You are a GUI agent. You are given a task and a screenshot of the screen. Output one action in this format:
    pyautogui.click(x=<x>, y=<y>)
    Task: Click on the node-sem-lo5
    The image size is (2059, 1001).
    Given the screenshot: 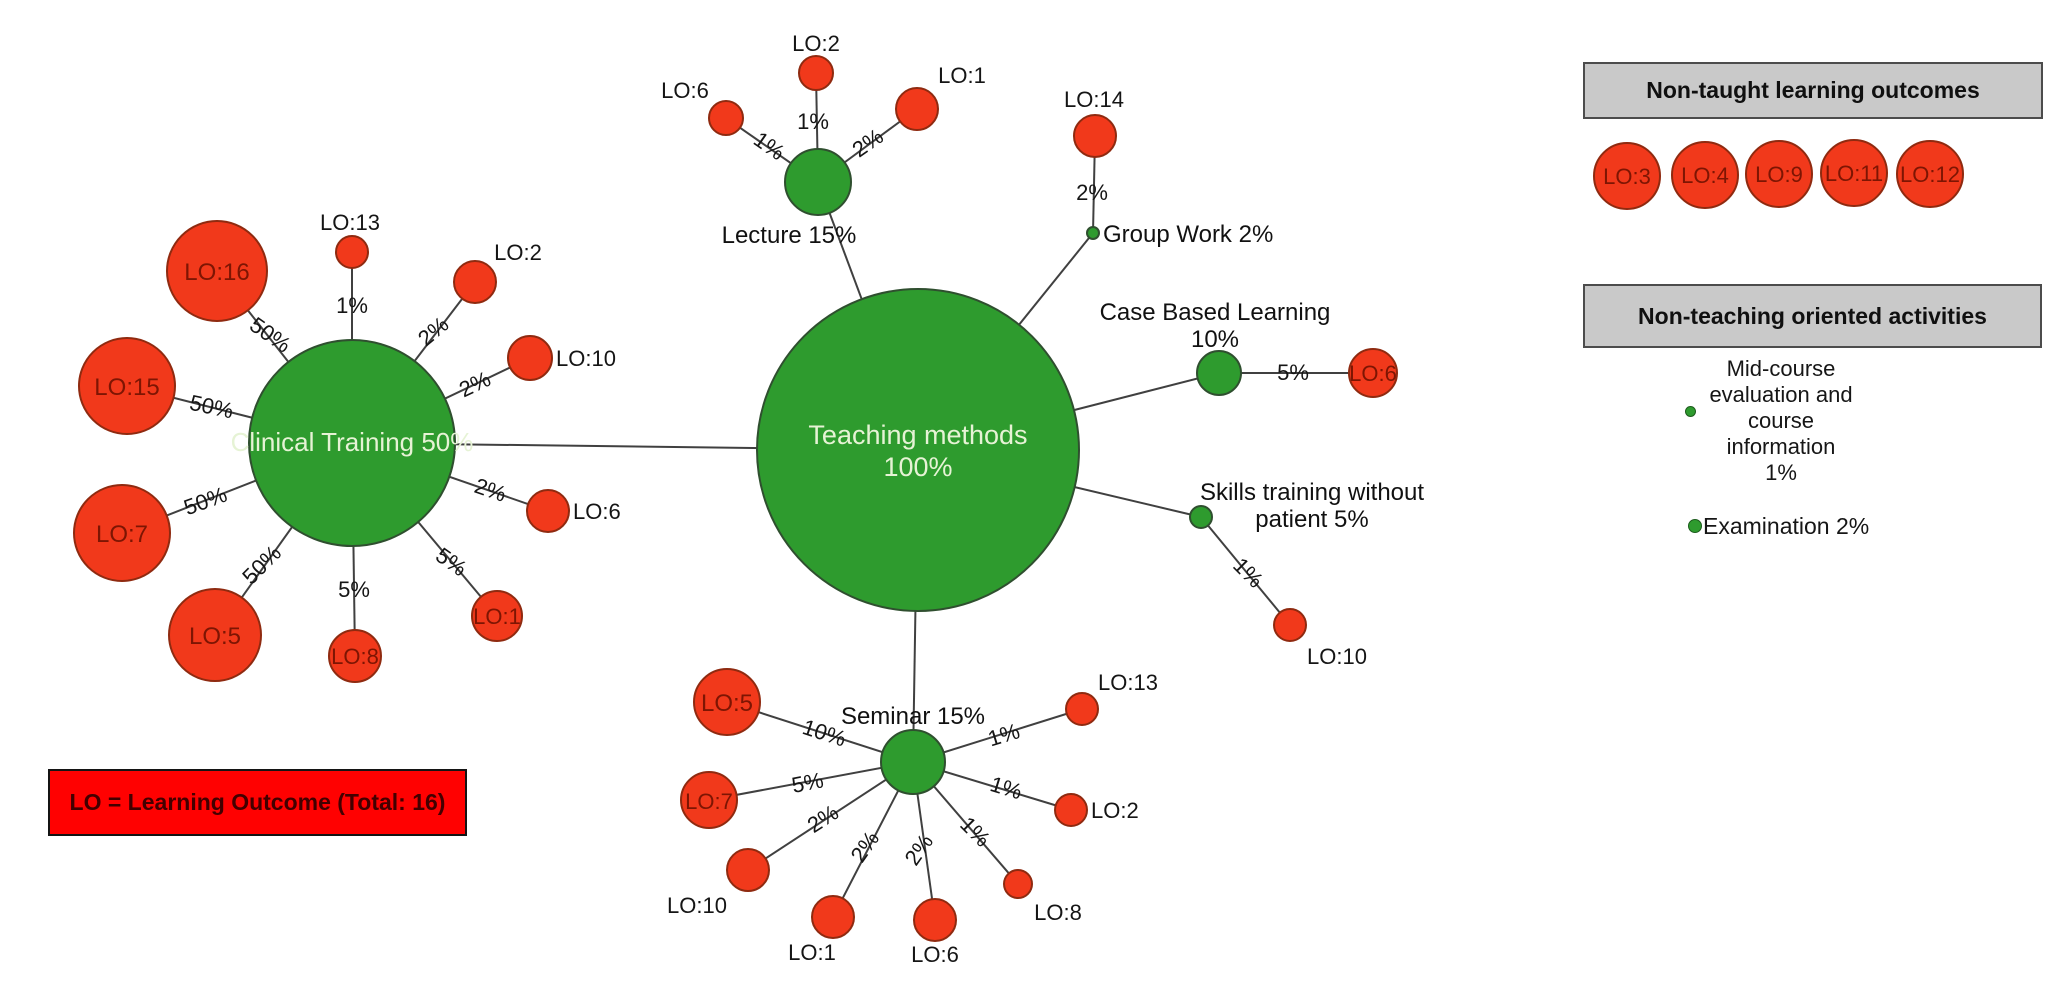 What is the action you would take?
    pyautogui.click(x=727, y=702)
    